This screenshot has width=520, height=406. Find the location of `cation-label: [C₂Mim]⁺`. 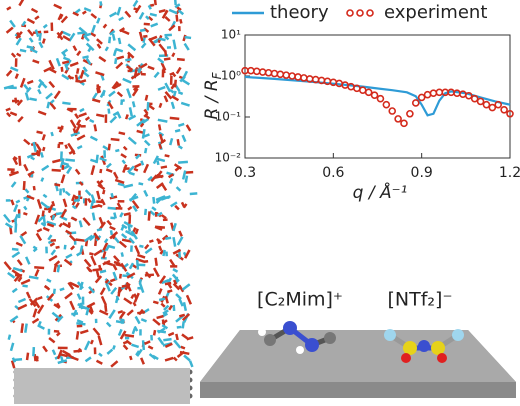

cation-label: [C₂Mim]⁺ is located at coordinates (300, 300).